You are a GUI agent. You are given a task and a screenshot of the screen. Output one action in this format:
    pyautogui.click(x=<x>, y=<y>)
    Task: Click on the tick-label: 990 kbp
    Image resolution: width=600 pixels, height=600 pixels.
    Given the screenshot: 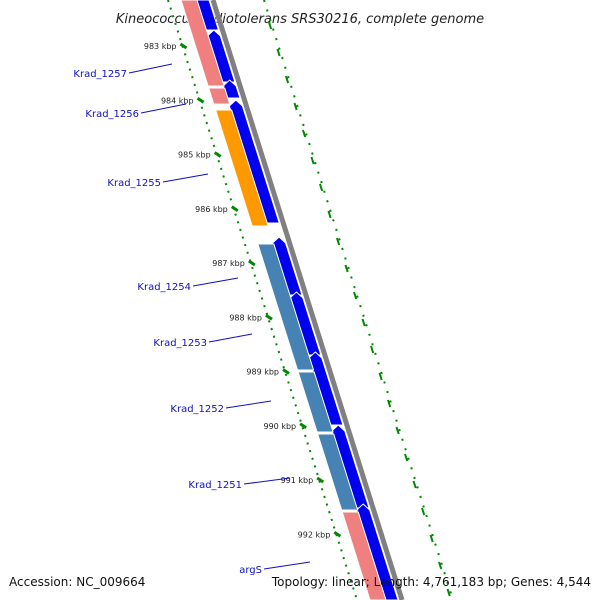 What is the action you would take?
    pyautogui.click(x=280, y=426)
    